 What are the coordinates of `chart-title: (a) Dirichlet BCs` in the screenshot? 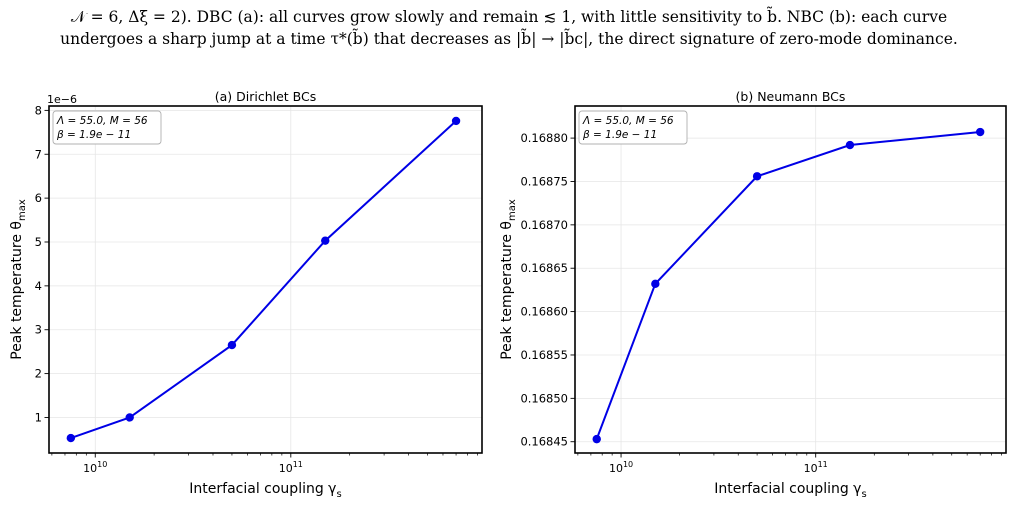 It's located at (266, 96).